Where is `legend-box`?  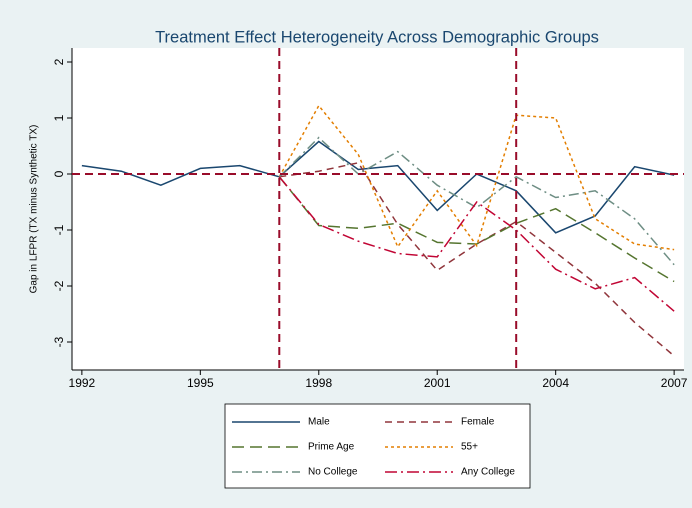
legend-box is located at coordinates (377, 446).